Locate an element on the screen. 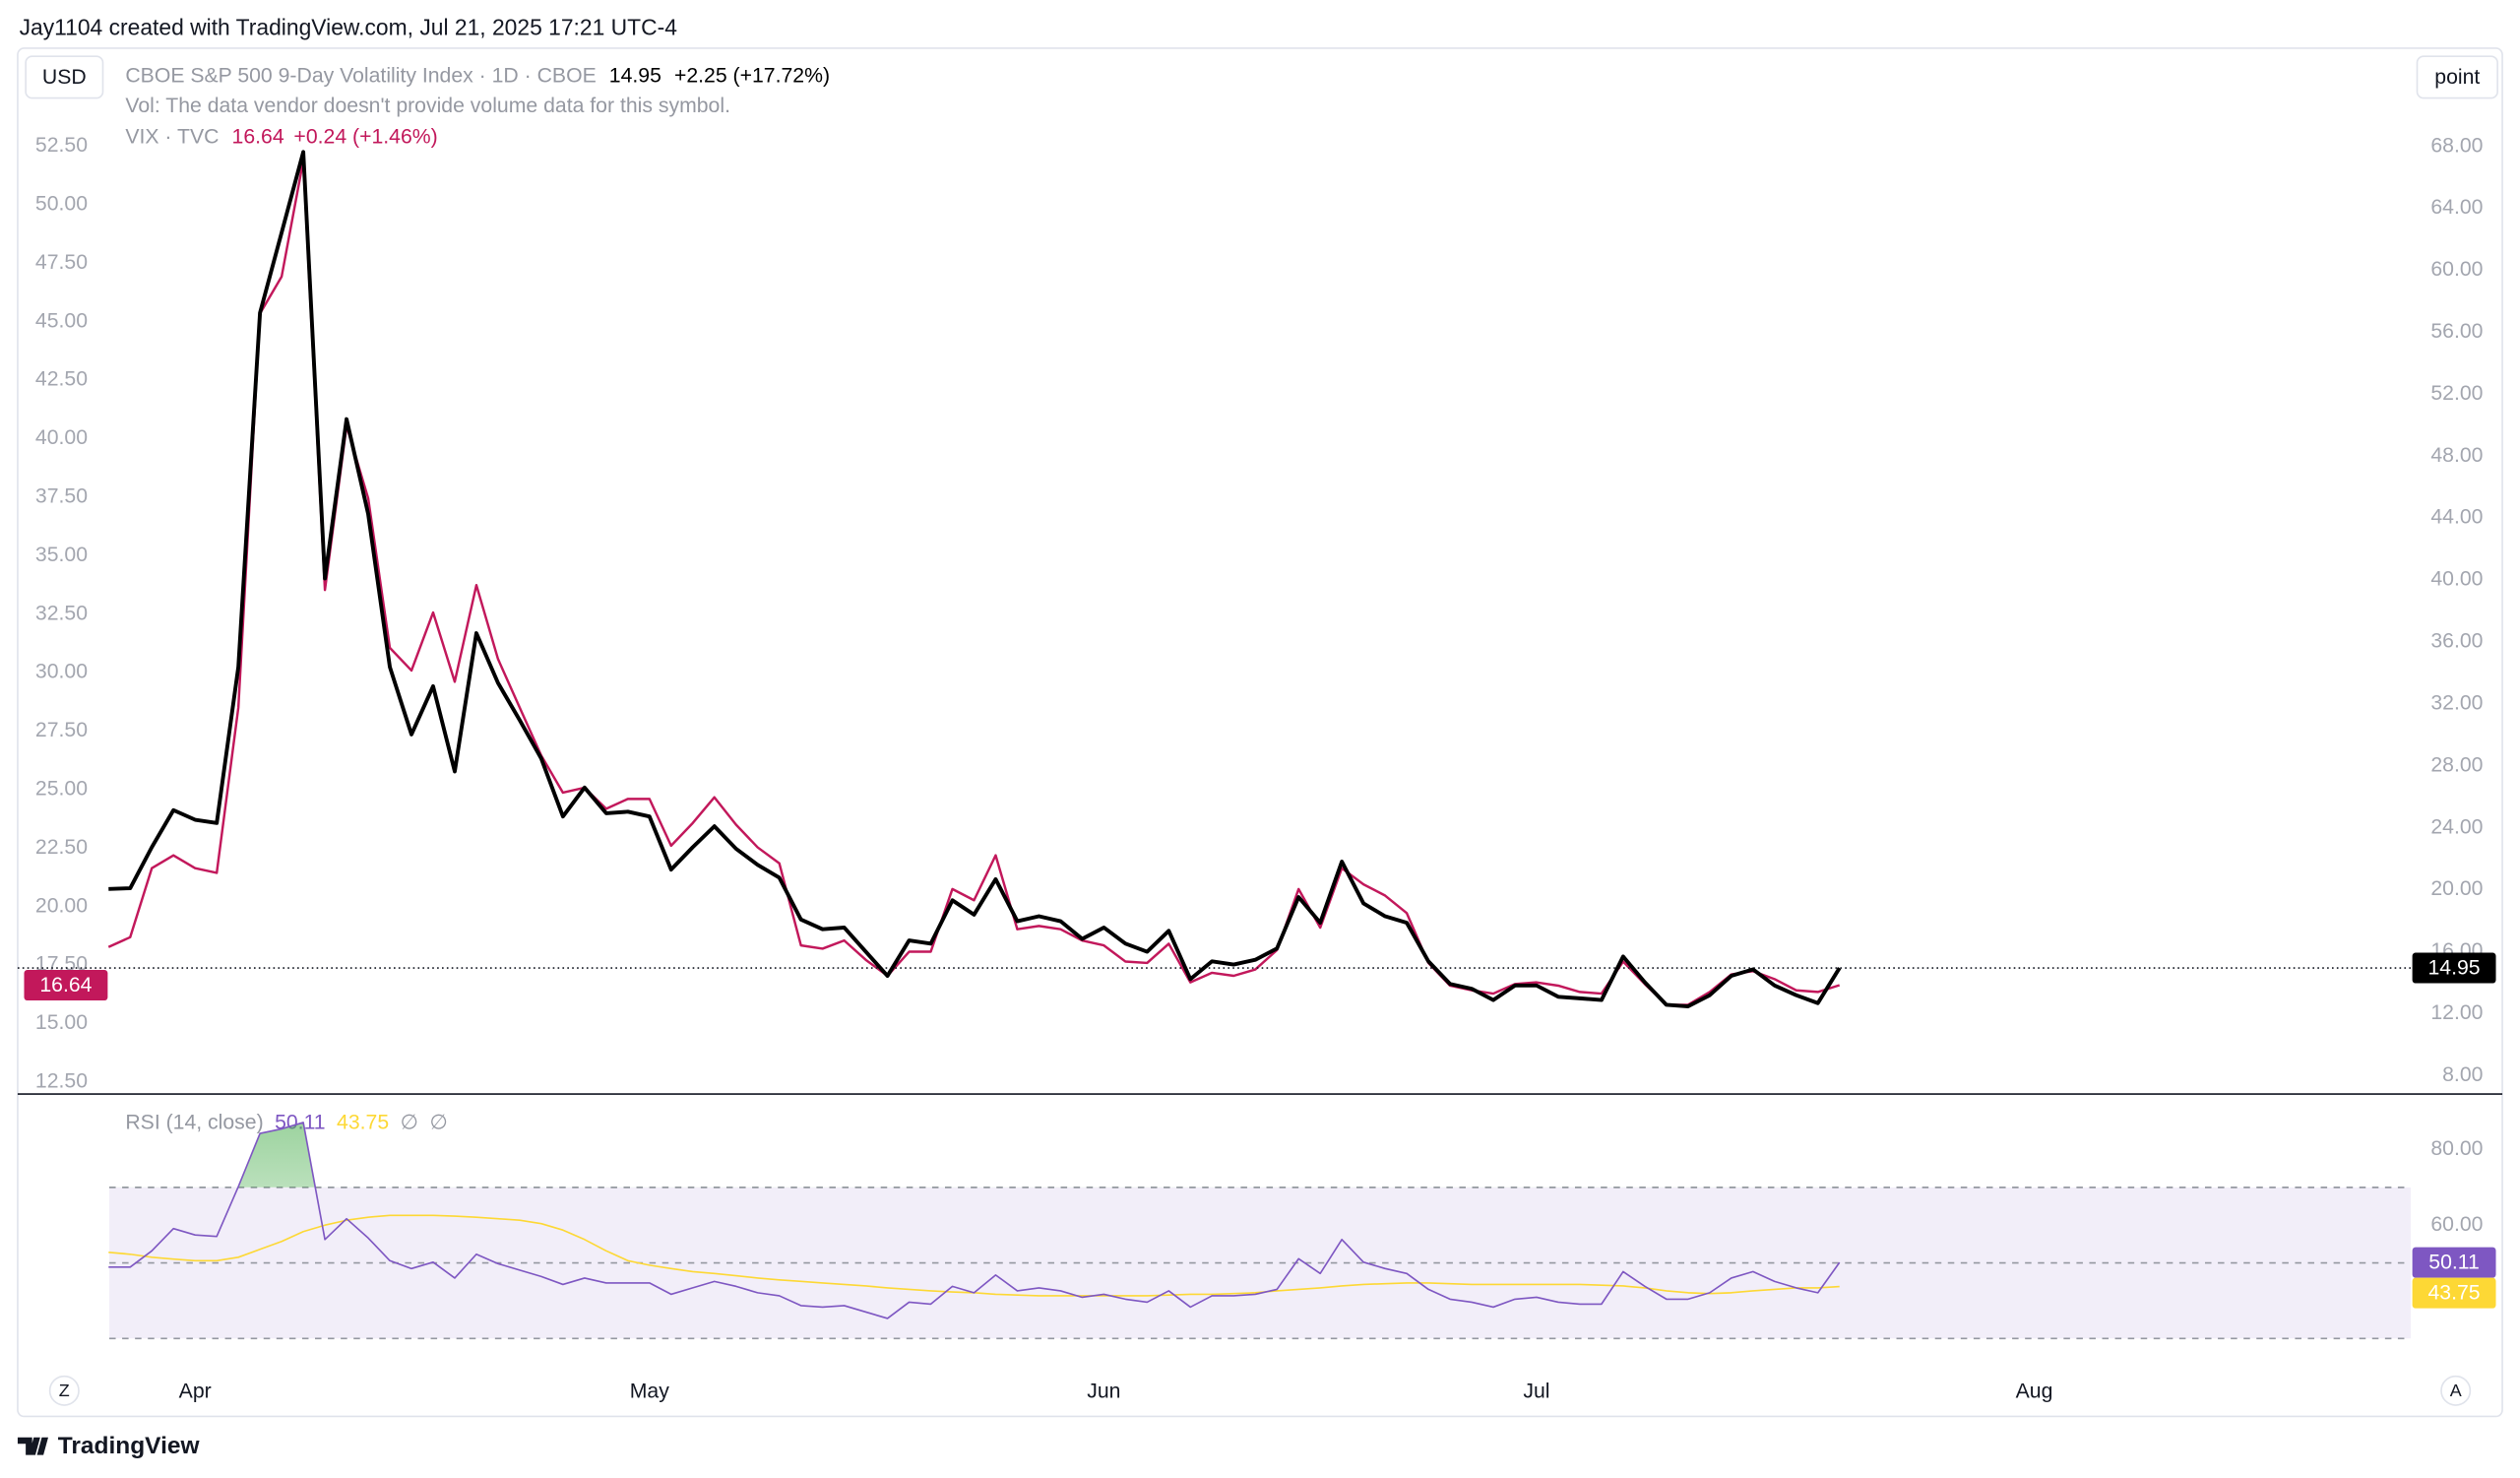 The image size is (2520, 1478). brand-logo is located at coordinates (32, 1446).